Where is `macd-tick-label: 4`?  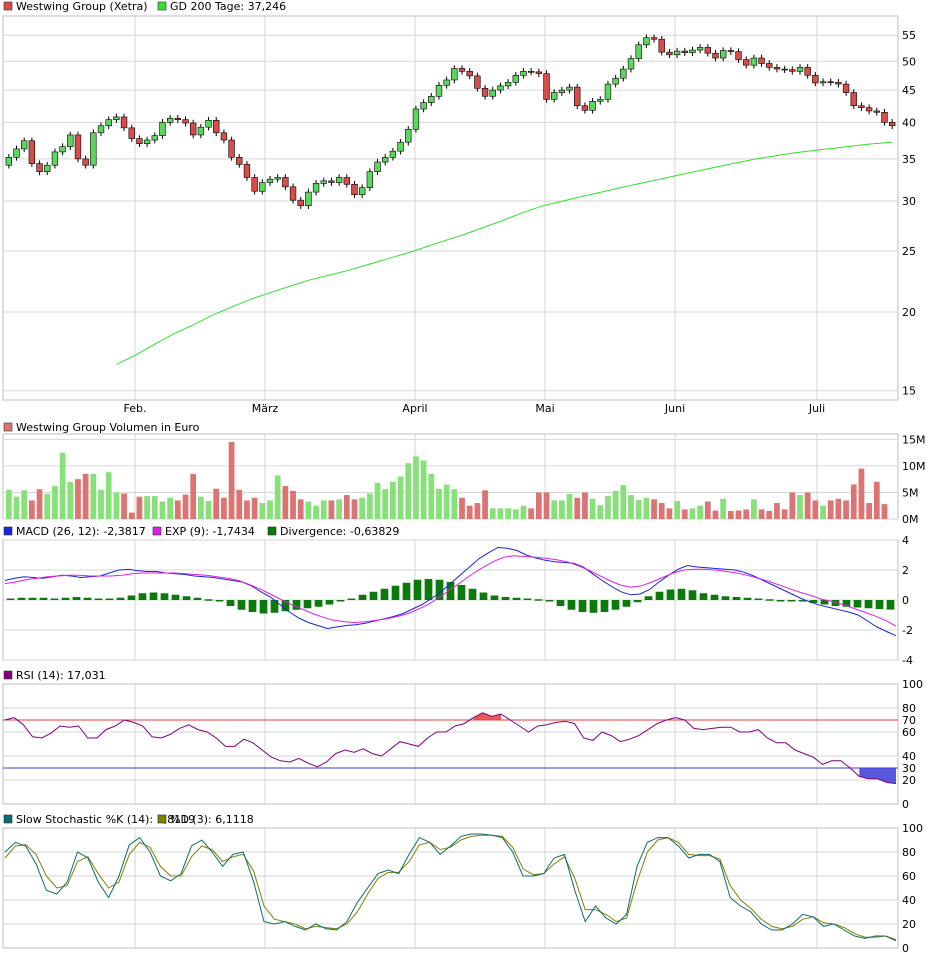
macd-tick-label: 4 is located at coordinates (905, 540).